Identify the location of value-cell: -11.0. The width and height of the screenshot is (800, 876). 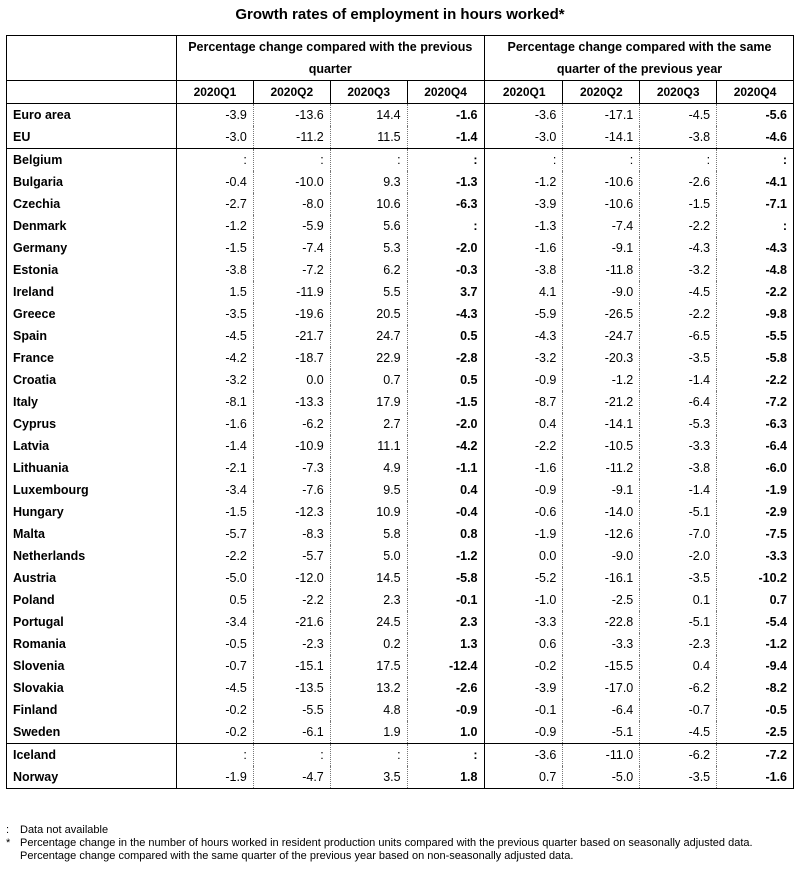
(601, 754).